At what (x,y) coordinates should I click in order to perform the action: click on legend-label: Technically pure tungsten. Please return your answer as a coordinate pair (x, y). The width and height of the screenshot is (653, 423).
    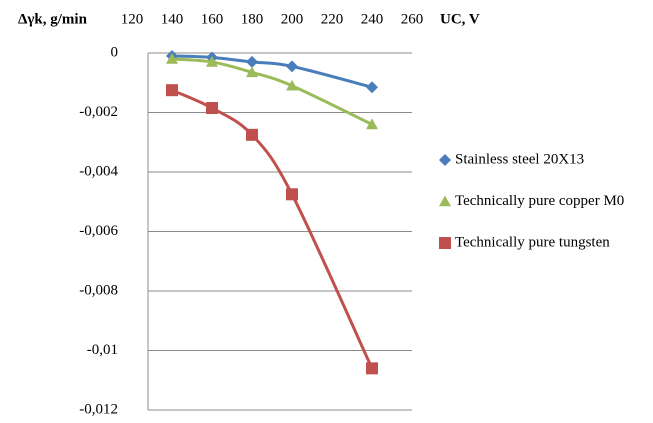
    Looking at the image, I should click on (532, 242).